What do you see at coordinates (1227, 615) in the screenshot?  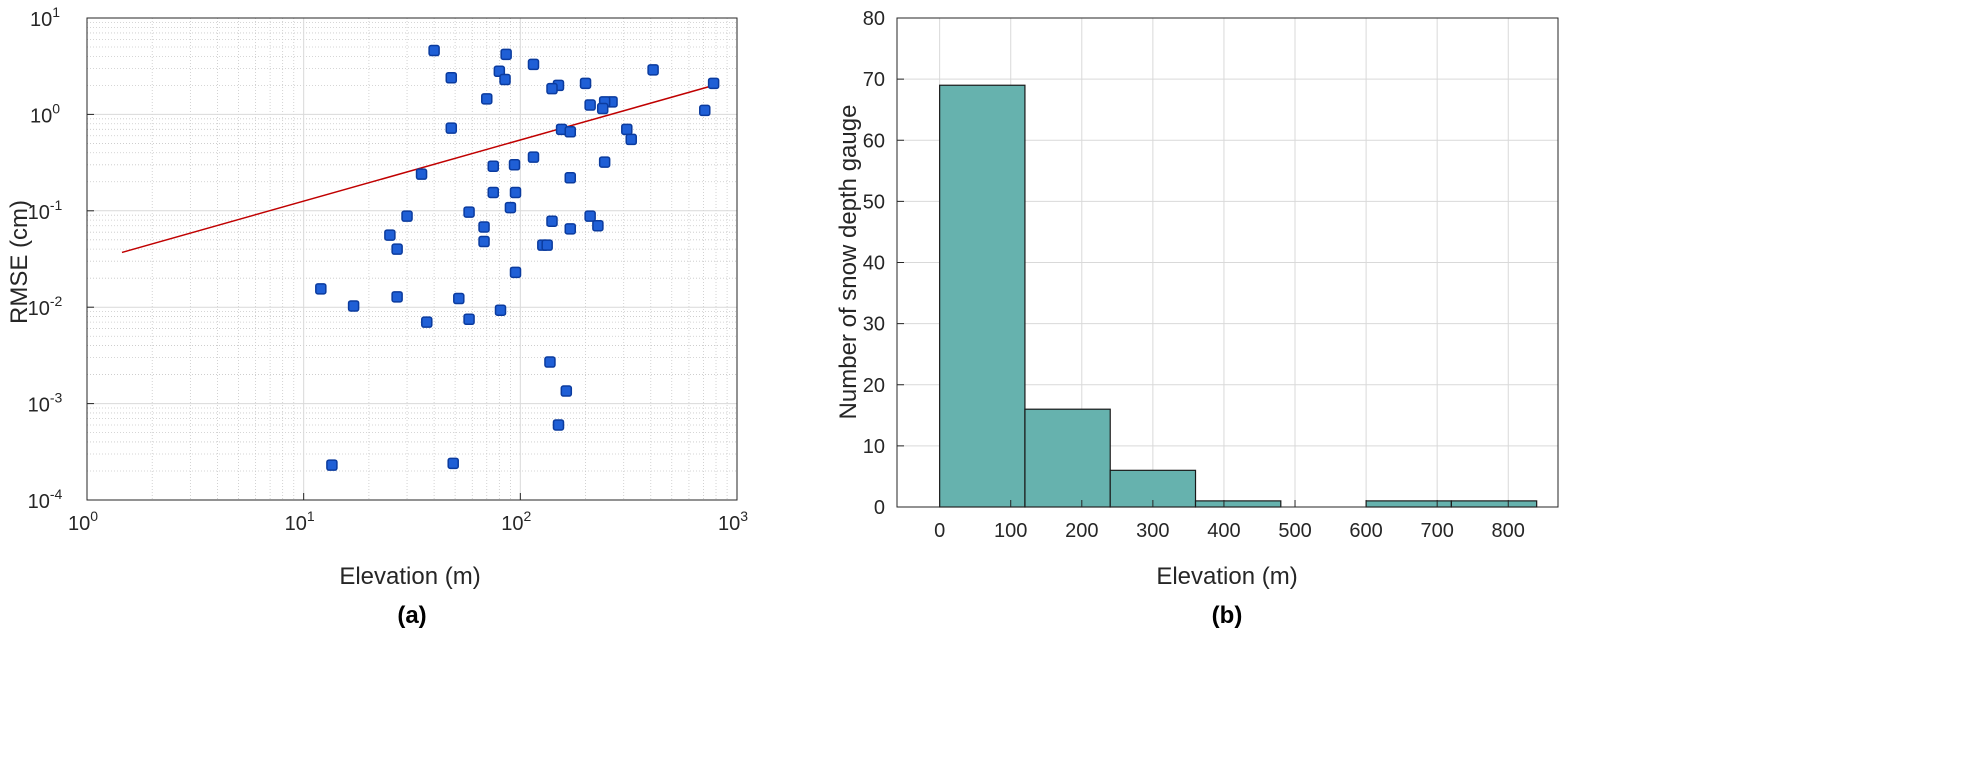 I see `panel-label-b: (b)` at bounding box center [1227, 615].